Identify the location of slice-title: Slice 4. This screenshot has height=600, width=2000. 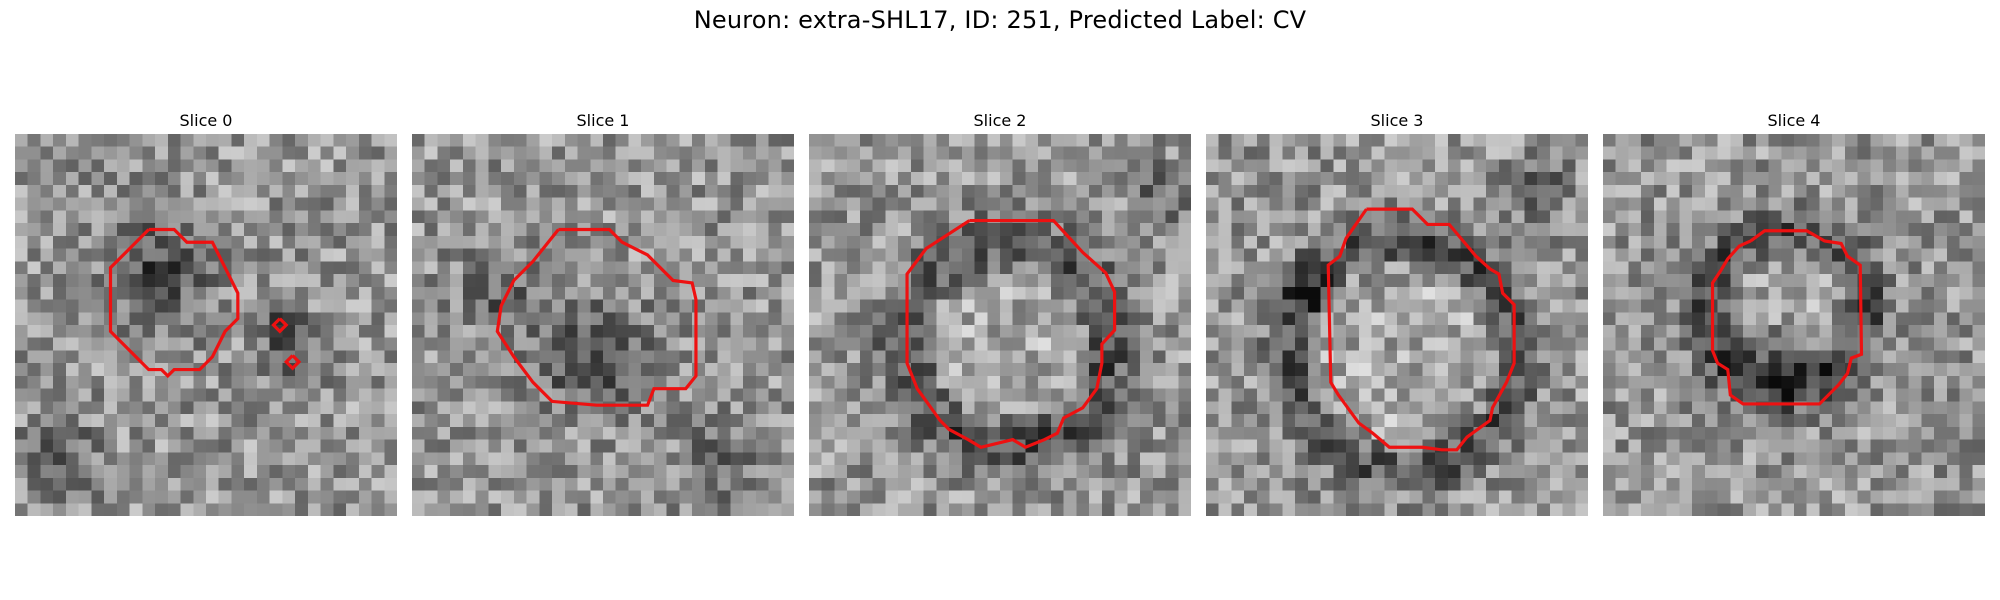
(1794, 120).